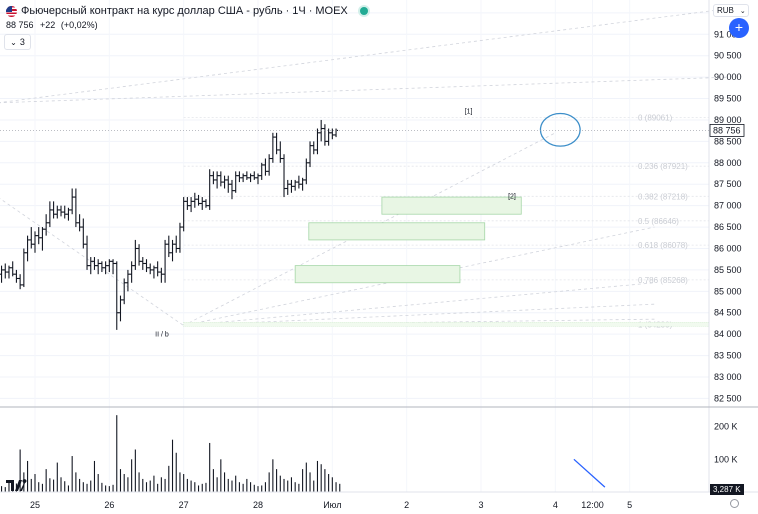  What do you see at coordinates (728, 77) in the screenshot?
I see `price-tick-label: 90 000` at bounding box center [728, 77].